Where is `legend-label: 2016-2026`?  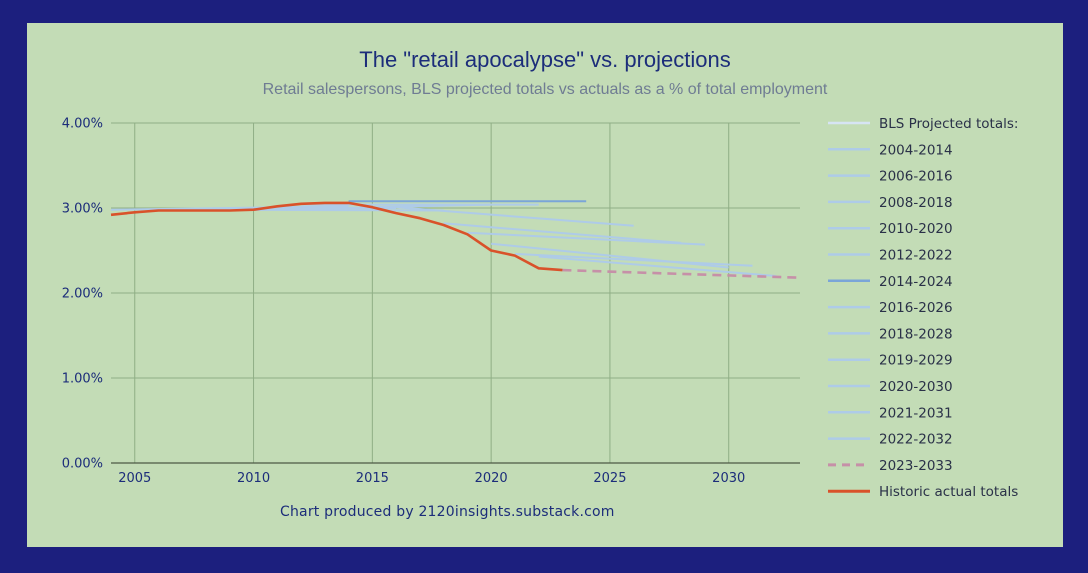
legend-label: 2016-2026 is located at coordinates (916, 308).